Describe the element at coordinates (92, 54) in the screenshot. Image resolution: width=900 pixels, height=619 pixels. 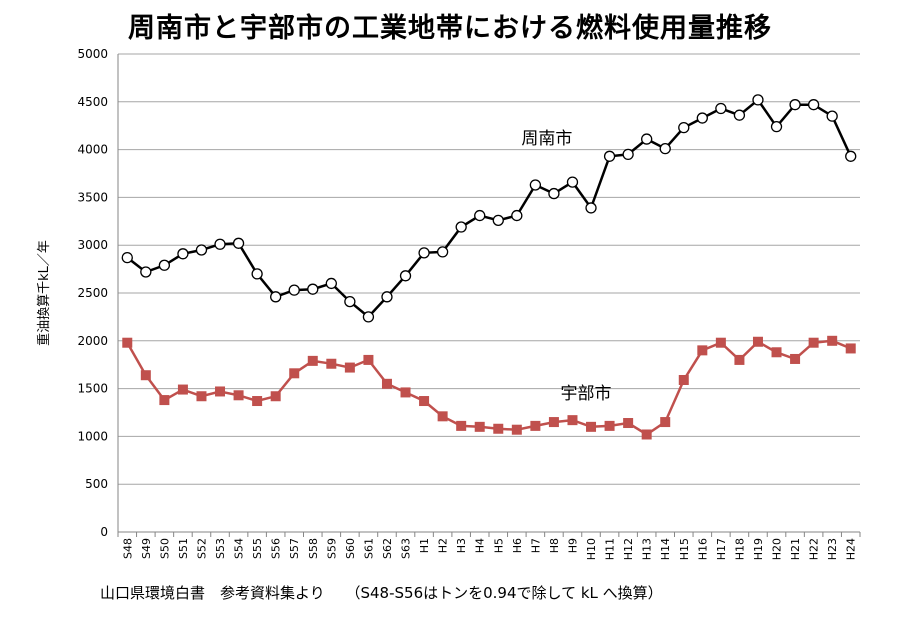
I see `y-tick-label: 5000` at that location.